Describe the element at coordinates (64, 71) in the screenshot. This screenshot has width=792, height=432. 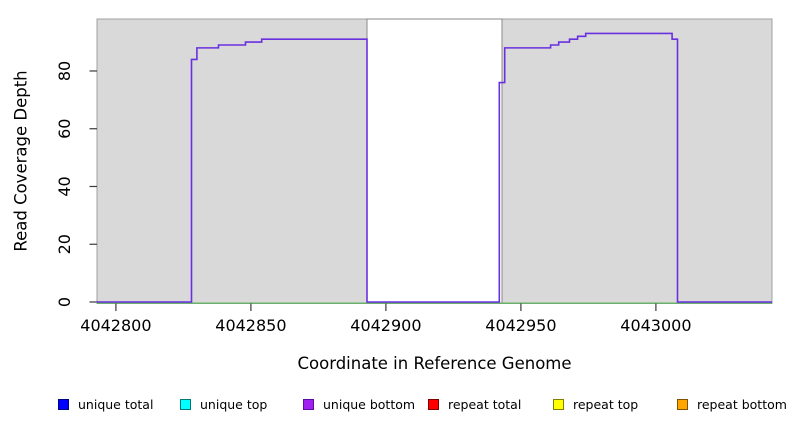
I see `y-tick-label: 80` at that location.